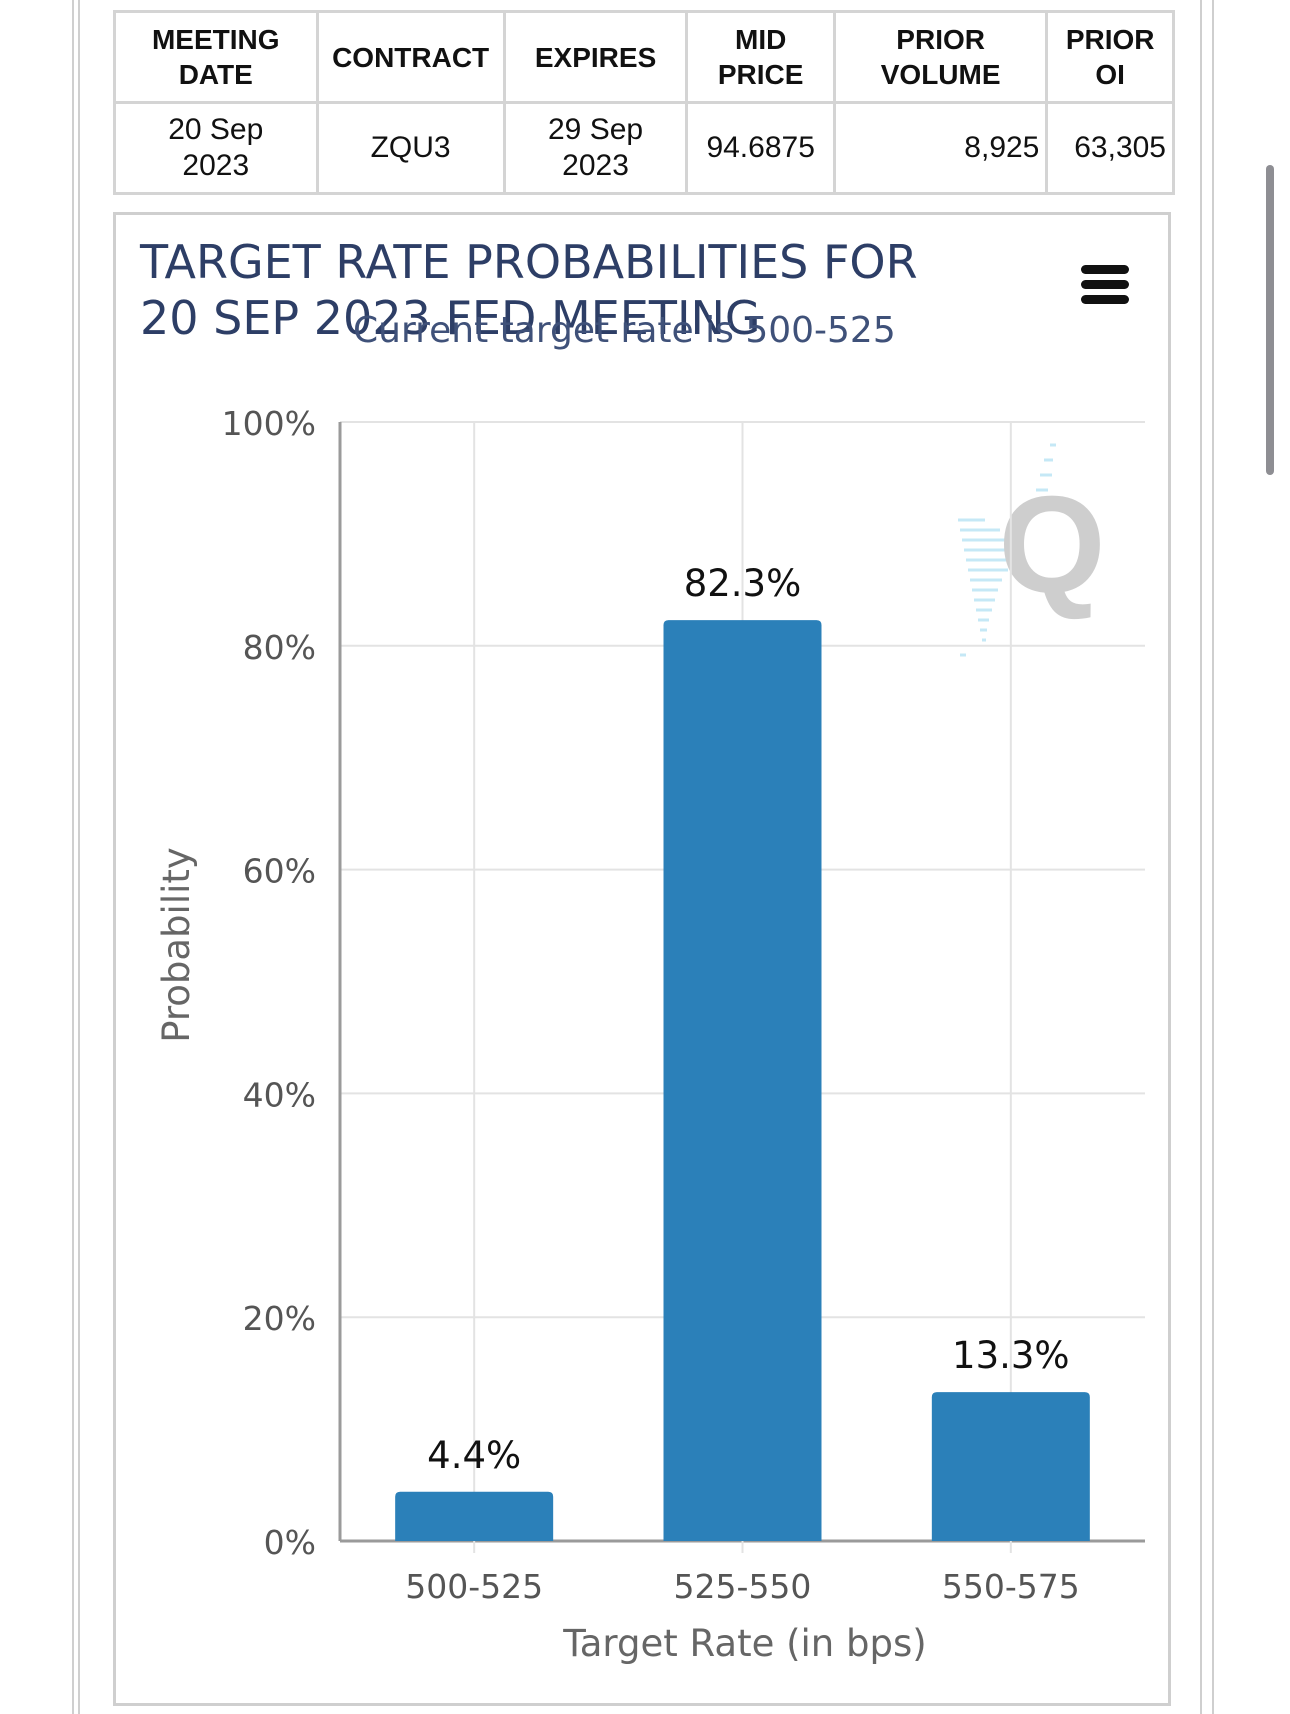  I want to click on cell-mid-price: 94.6875, so click(760, 148).